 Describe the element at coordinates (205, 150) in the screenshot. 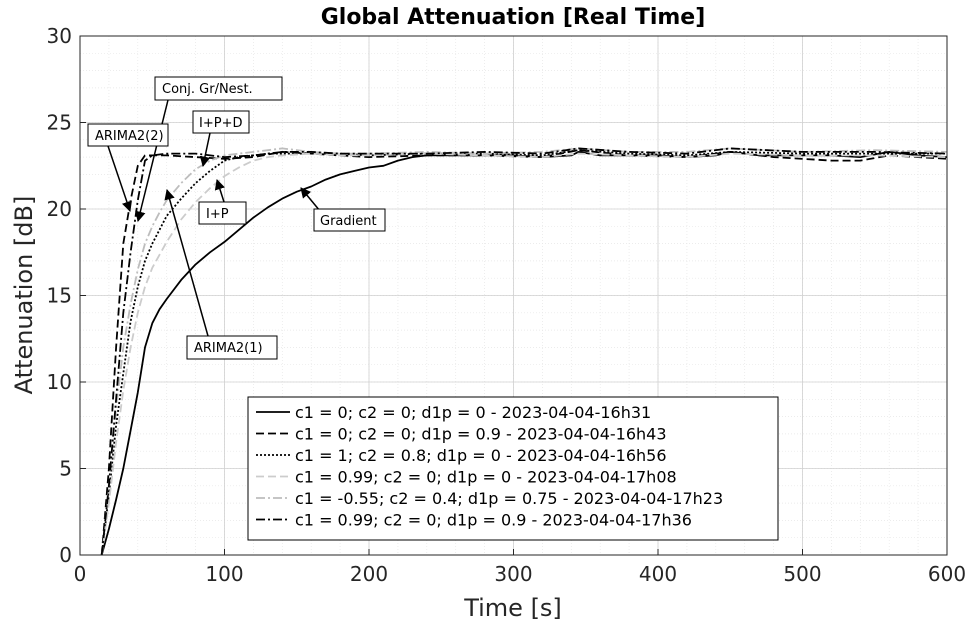

I see `annotation-arrow-ipd` at that location.